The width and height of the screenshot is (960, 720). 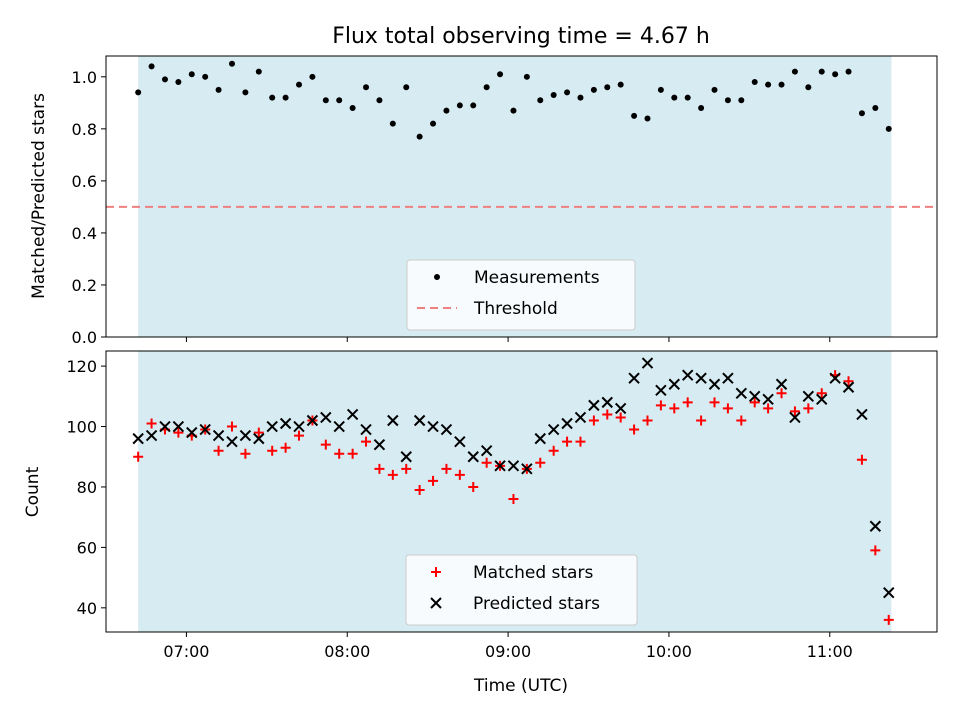 What do you see at coordinates (87, 608) in the screenshot?
I see `y-tick-label: 40` at bounding box center [87, 608].